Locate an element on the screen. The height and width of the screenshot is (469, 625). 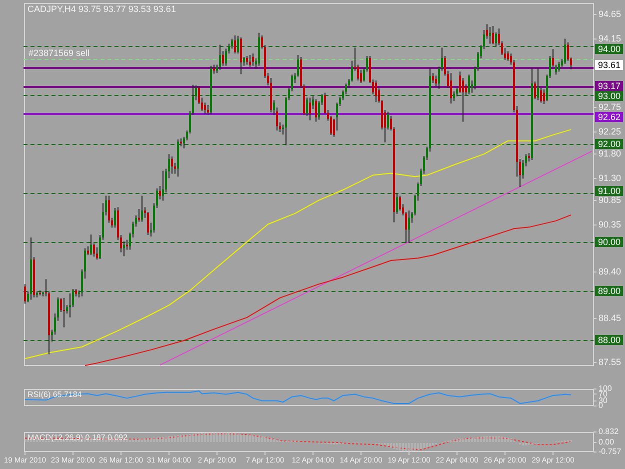
y-tick-label: 91.30 is located at coordinates (610, 178).